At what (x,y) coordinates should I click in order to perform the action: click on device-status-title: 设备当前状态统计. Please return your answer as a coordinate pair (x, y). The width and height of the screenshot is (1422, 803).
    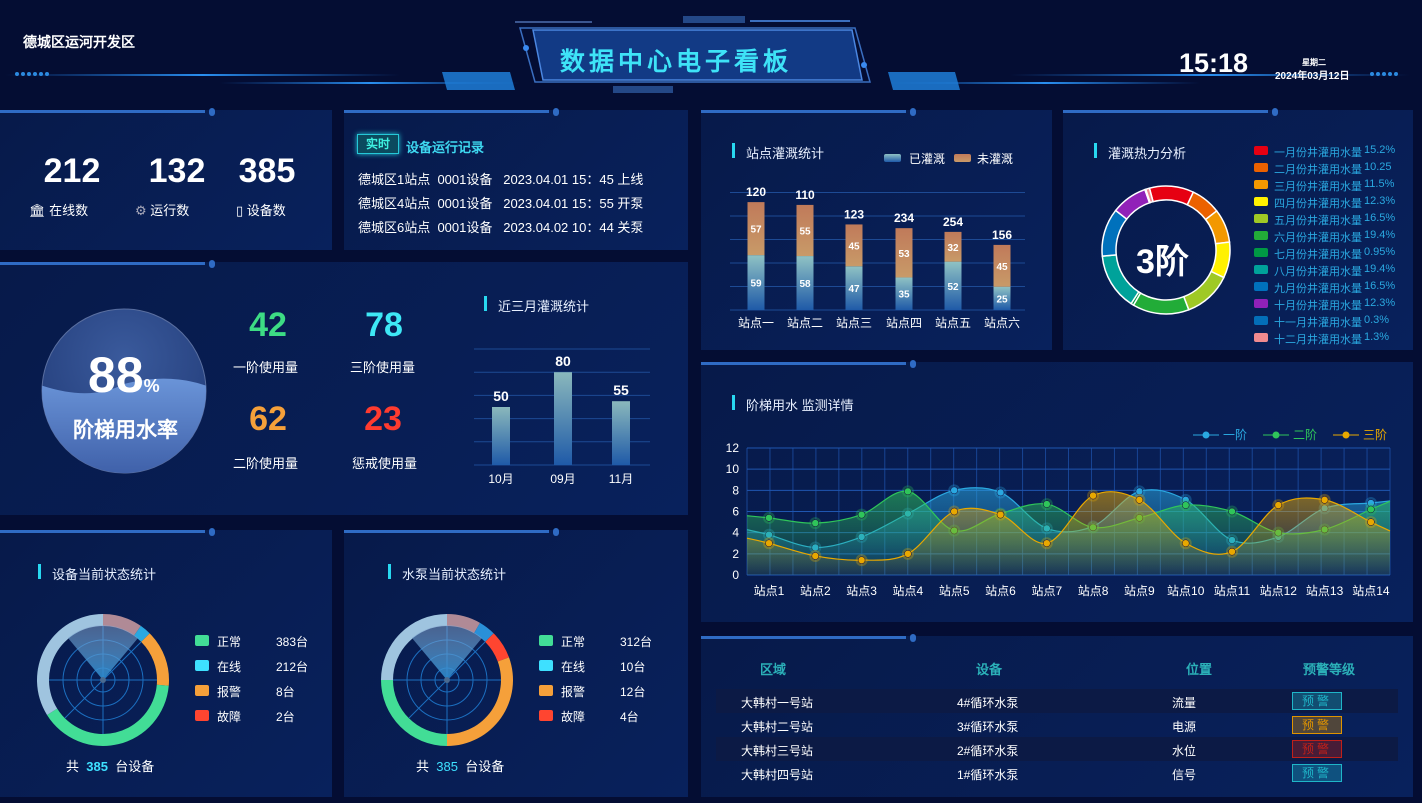
    Looking at the image, I should click on (97, 573).